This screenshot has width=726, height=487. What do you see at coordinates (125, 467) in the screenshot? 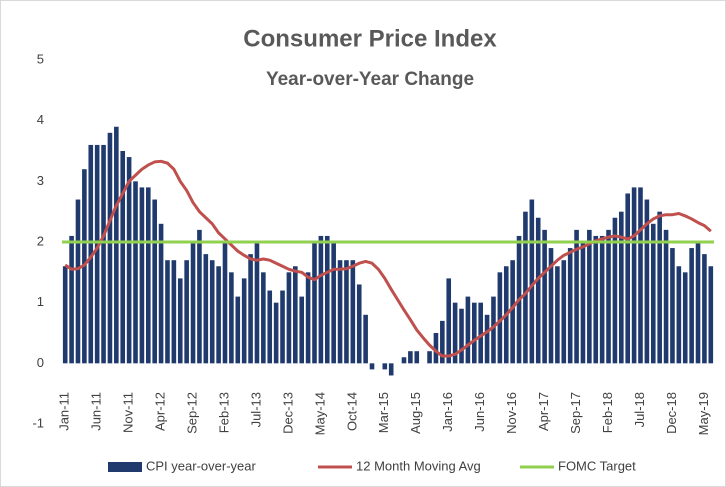
I see `legend-swatch` at bounding box center [125, 467].